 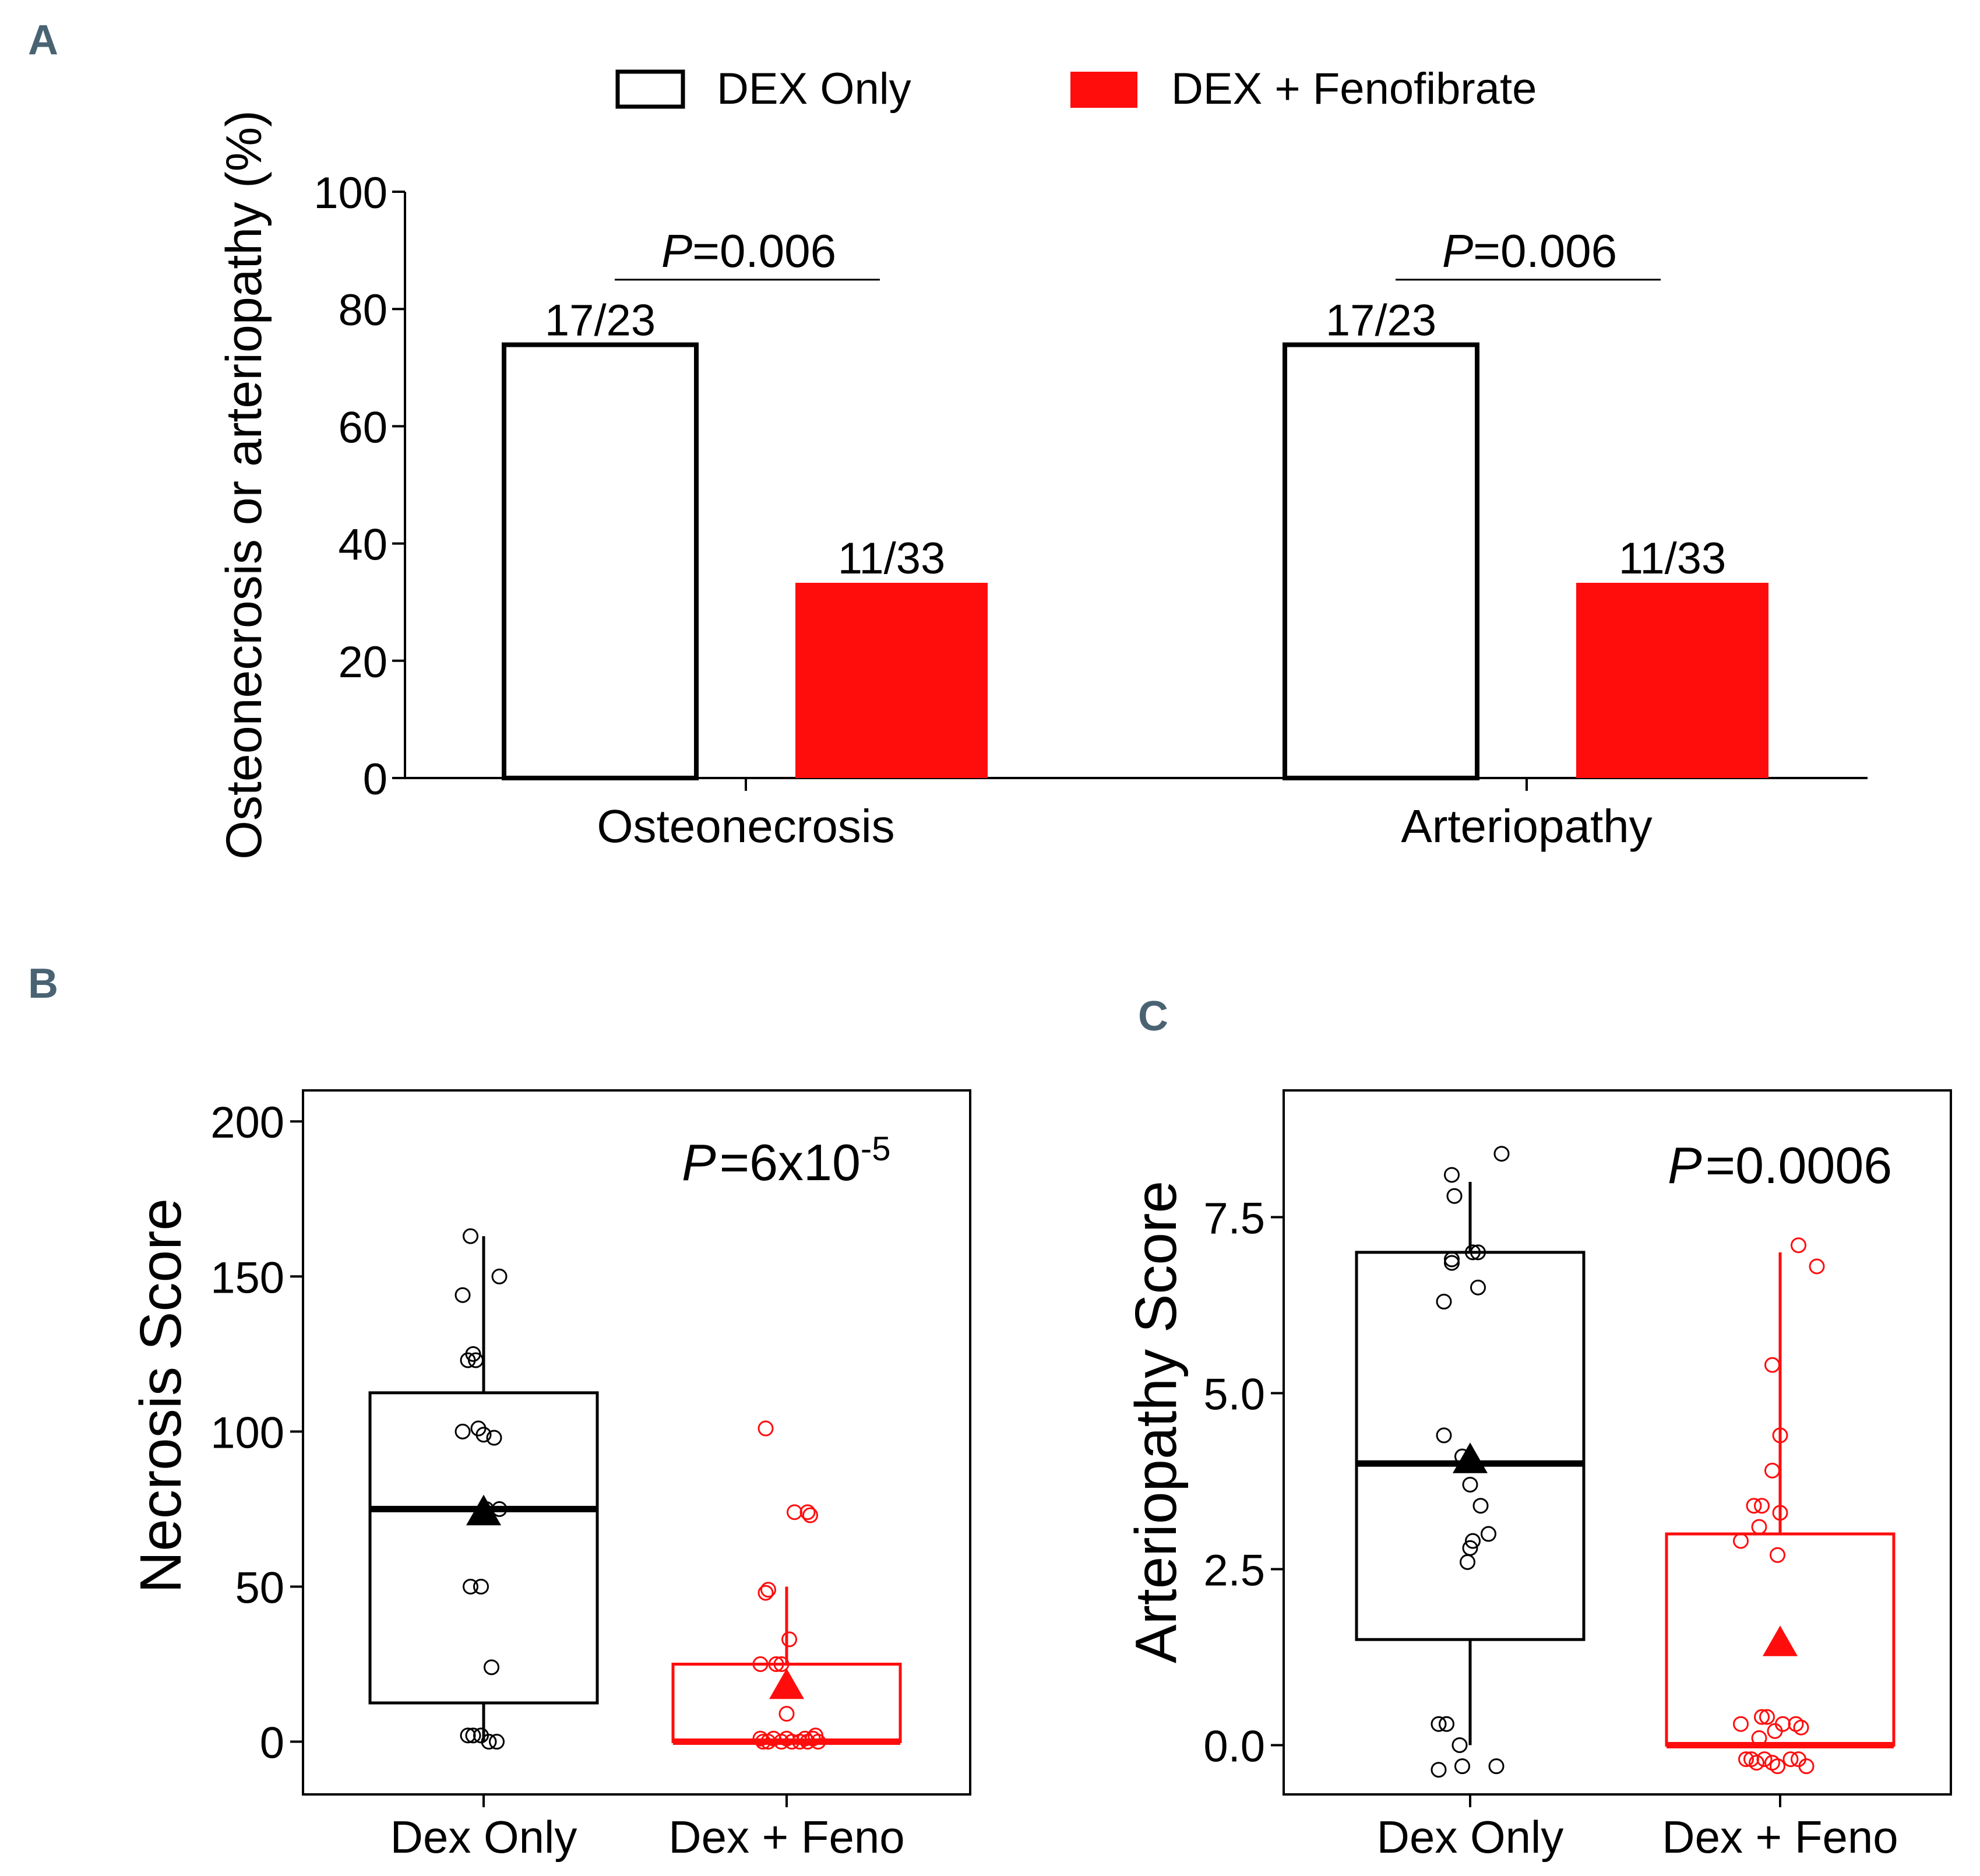 What do you see at coordinates (1234, 1394) in the screenshot?
I see `y-tick-label: 5.0` at bounding box center [1234, 1394].